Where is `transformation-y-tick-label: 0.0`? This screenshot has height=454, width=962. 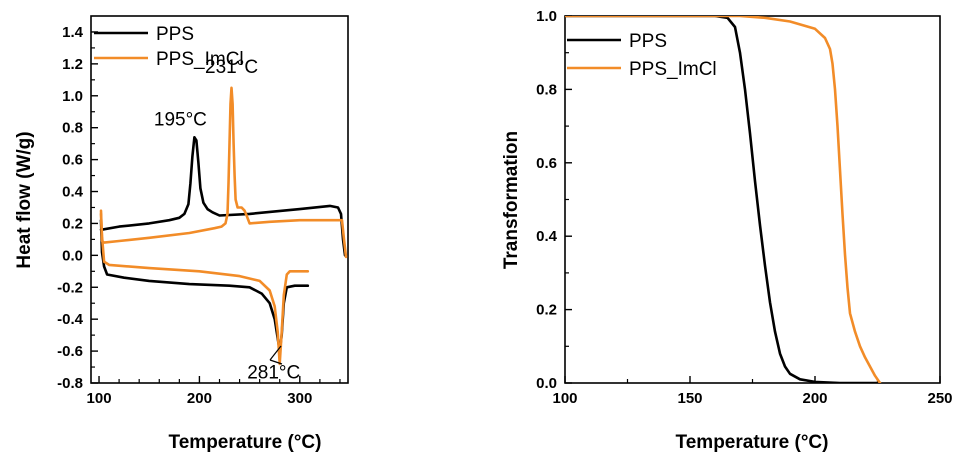
transformation-y-tick-label: 0.0 is located at coordinates (546, 383).